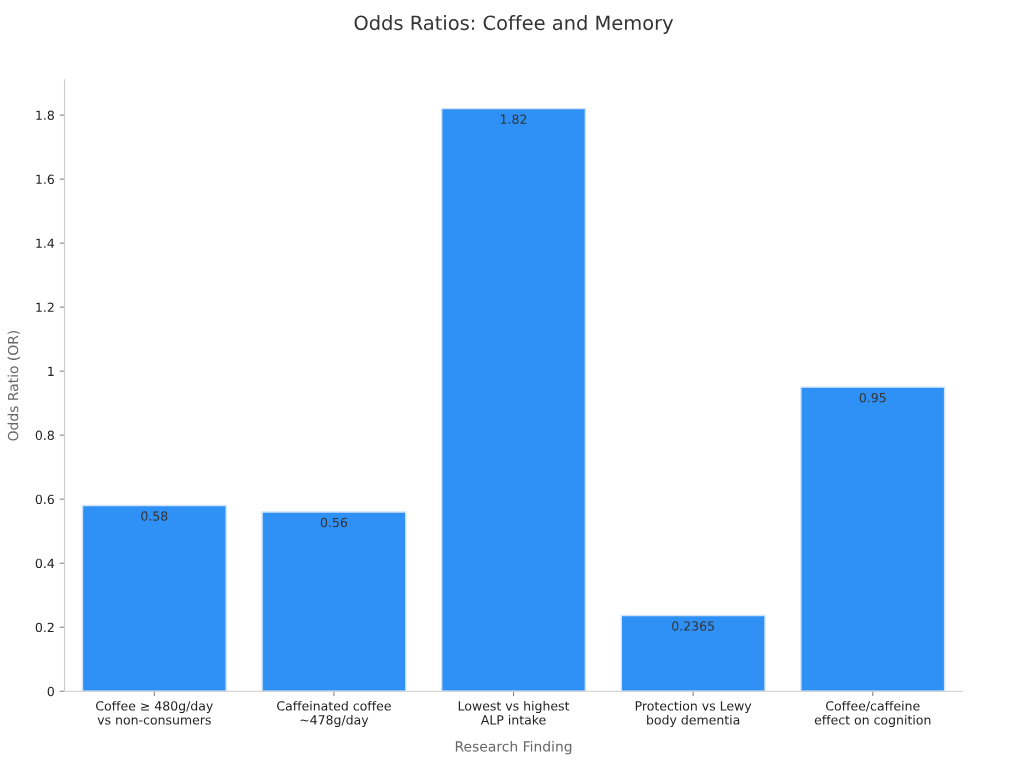 Image resolution: width=1024 pixels, height=768 pixels. What do you see at coordinates (872, 397) in the screenshot?
I see `data-label: 0.95` at bounding box center [872, 397].